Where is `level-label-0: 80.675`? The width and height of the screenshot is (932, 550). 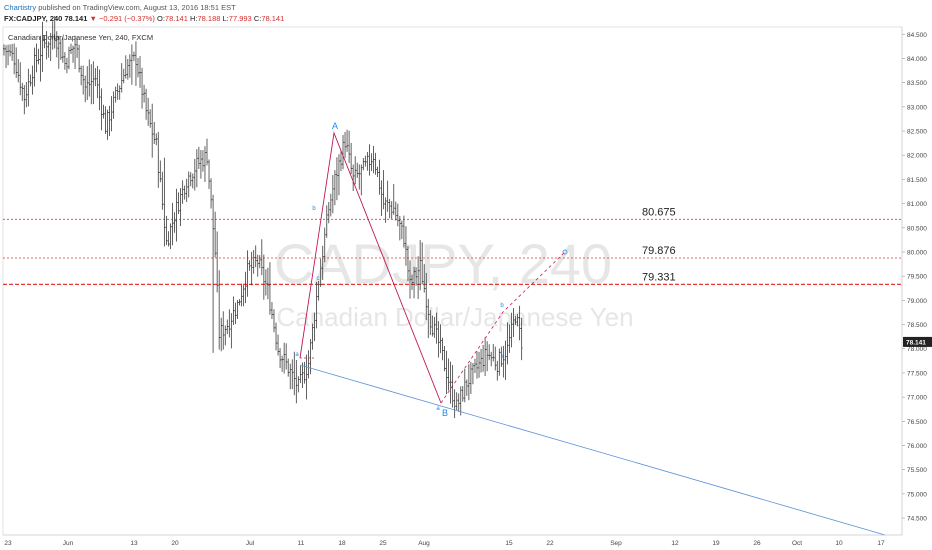 level-label-0: 80.675 is located at coordinates (659, 212).